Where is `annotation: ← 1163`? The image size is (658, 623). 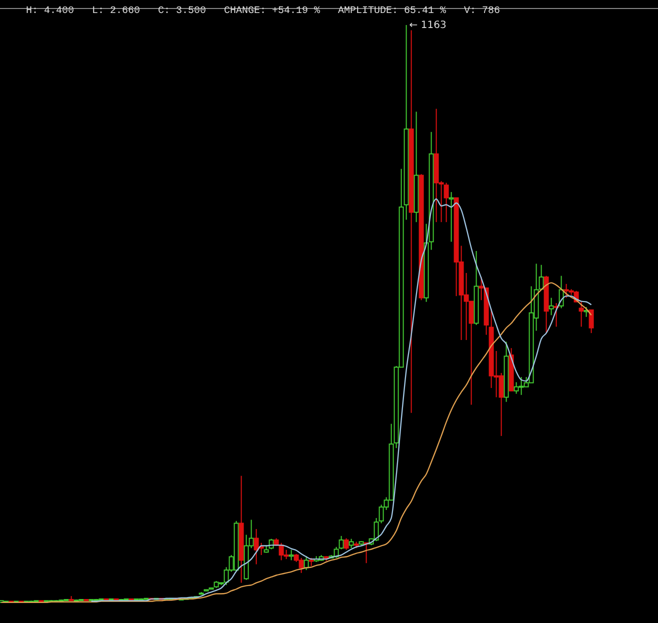 annotation: ← 1163 is located at coordinates (427, 25).